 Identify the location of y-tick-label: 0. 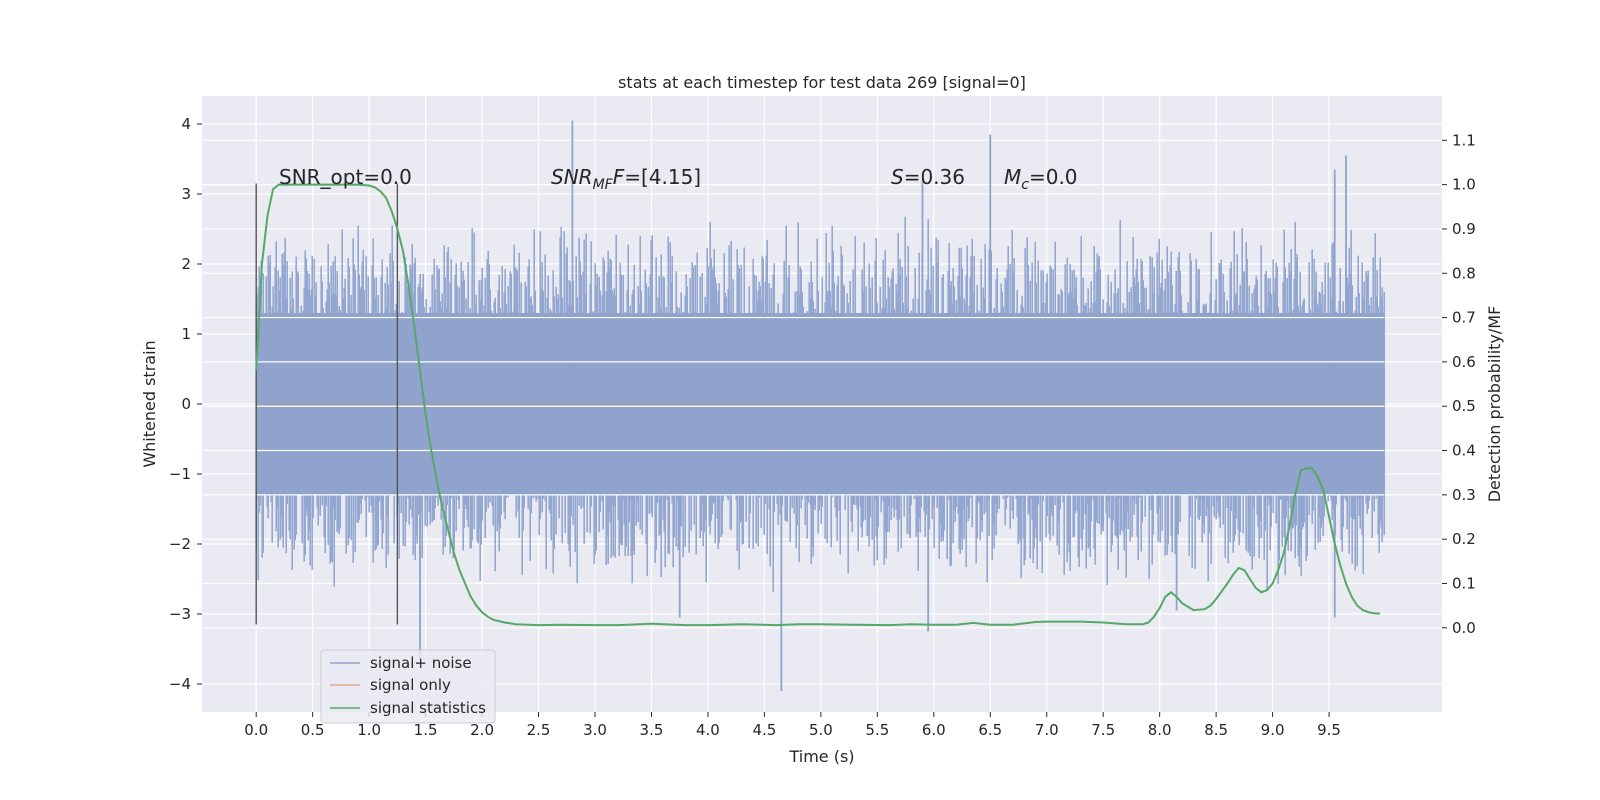
(186, 404).